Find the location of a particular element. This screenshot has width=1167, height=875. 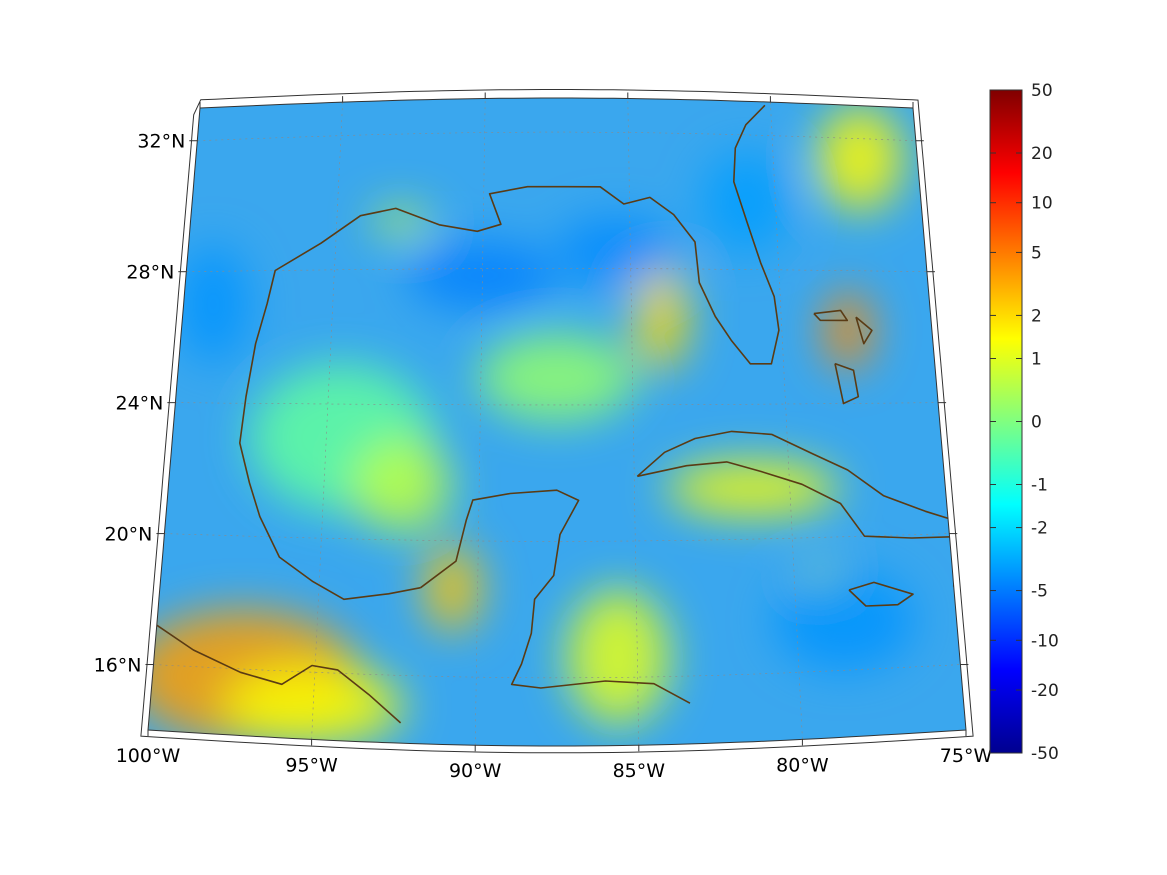

longitude-labels: 100°W 95°W 90°W 85°W 80°W 75°W is located at coordinates (554, 763).